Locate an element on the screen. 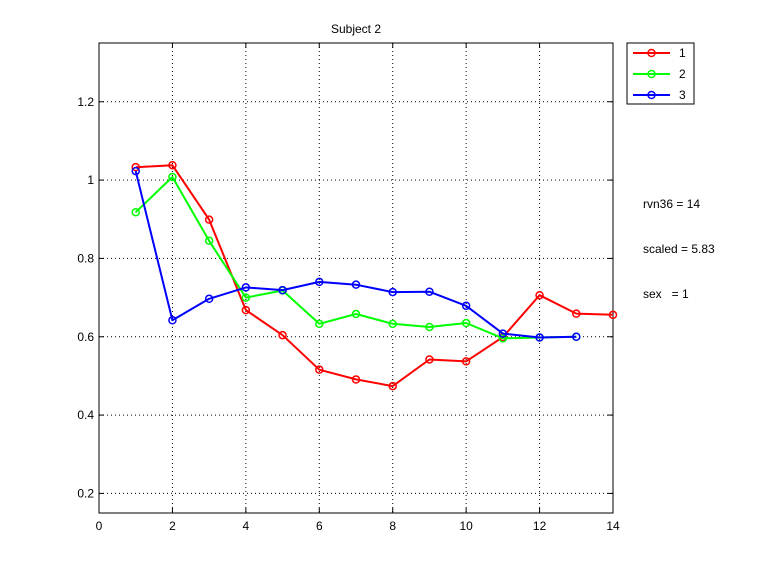 This screenshot has width=768, height=576. x-tick-label-8: 8 is located at coordinates (392, 526).